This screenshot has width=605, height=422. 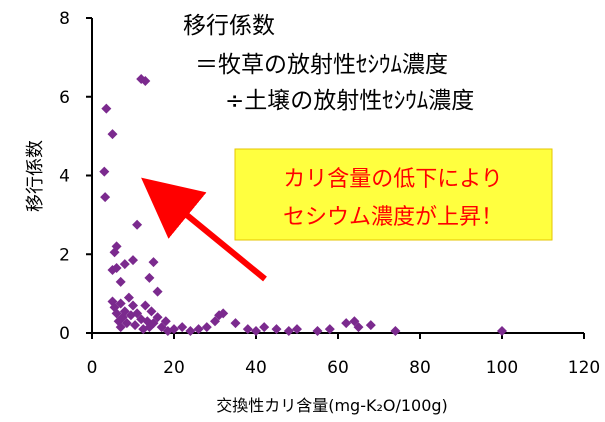 I want to click on y-axis-label: 移行係数, so click(x=35, y=176).